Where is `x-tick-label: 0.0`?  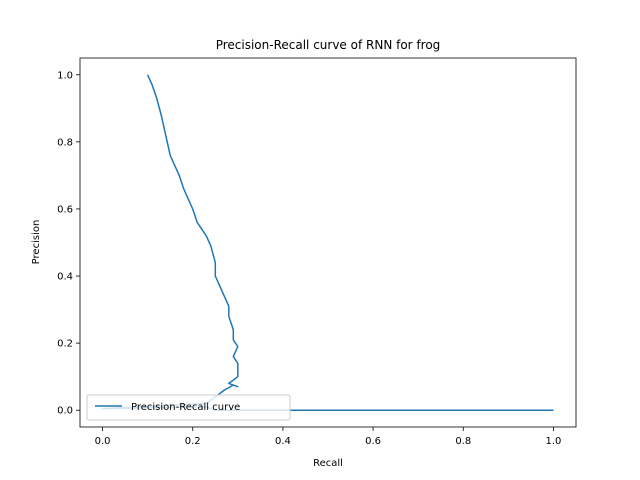
x-tick-label: 0.0 is located at coordinates (103, 441).